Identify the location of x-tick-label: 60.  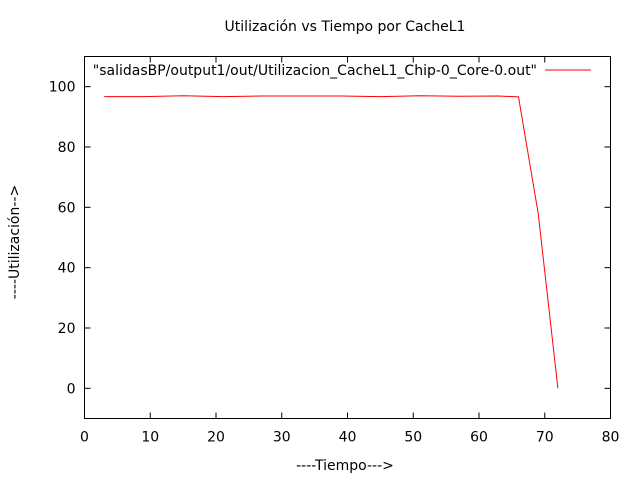
(479, 438).